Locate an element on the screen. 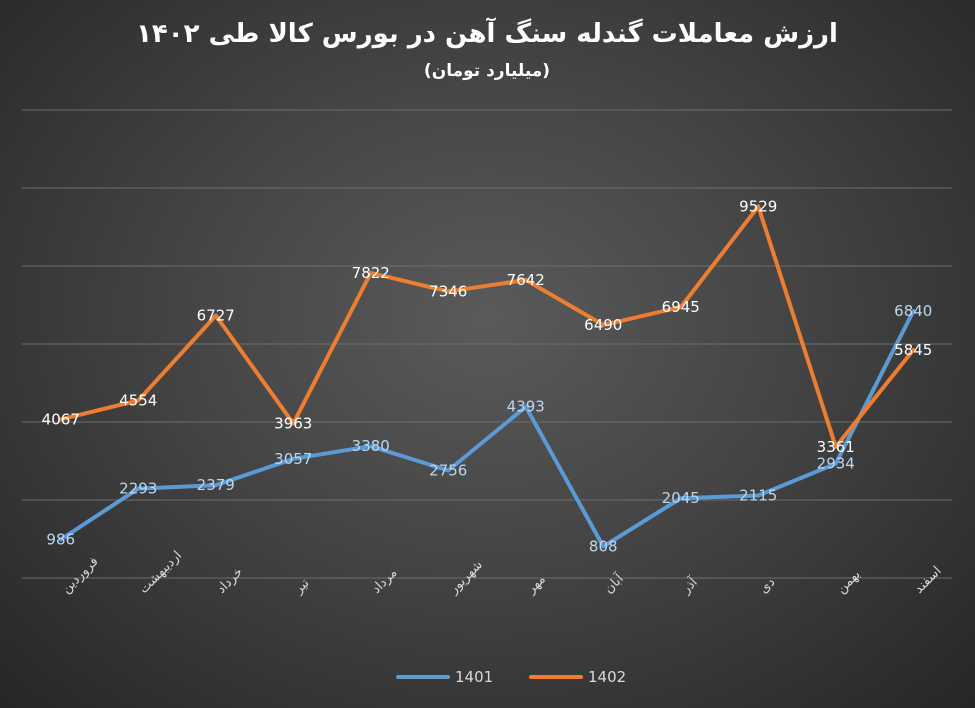 The width and height of the screenshot is (975, 708). data-label: 2756 is located at coordinates (448, 471).